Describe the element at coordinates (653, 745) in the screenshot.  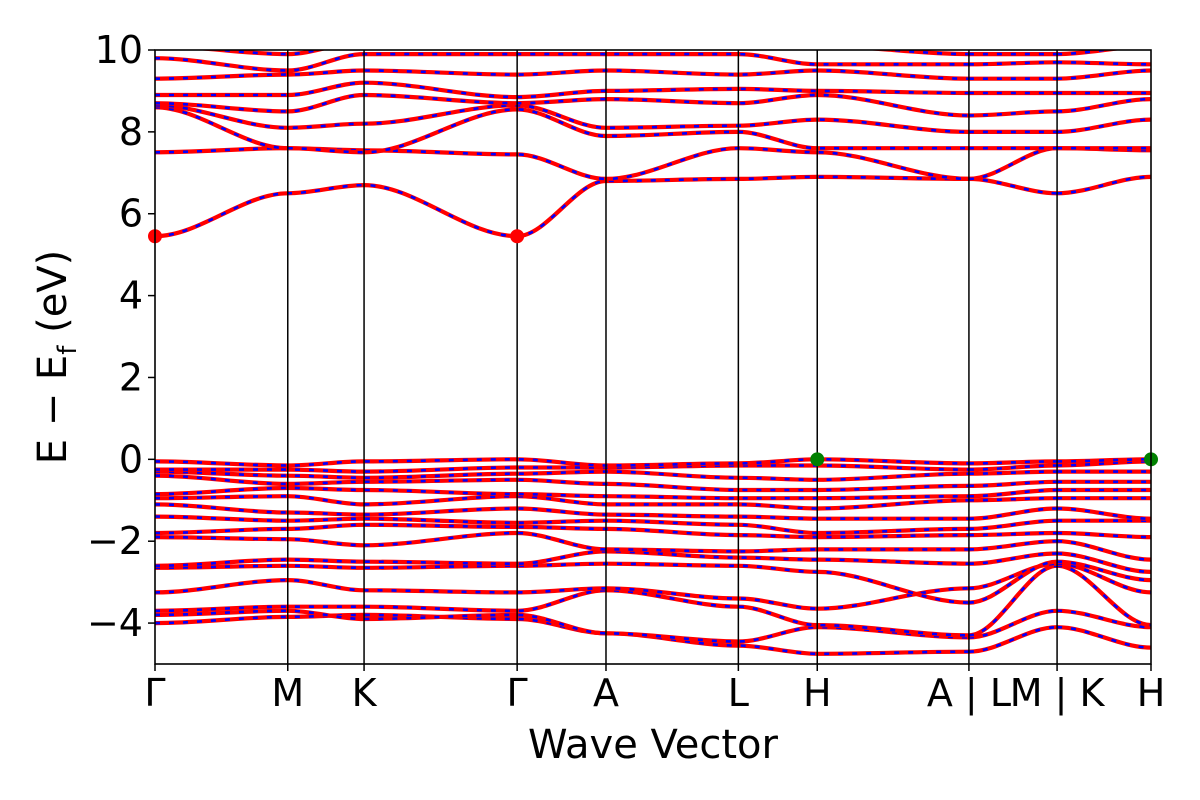
I see `x-axis-title: Wave Vector` at that location.